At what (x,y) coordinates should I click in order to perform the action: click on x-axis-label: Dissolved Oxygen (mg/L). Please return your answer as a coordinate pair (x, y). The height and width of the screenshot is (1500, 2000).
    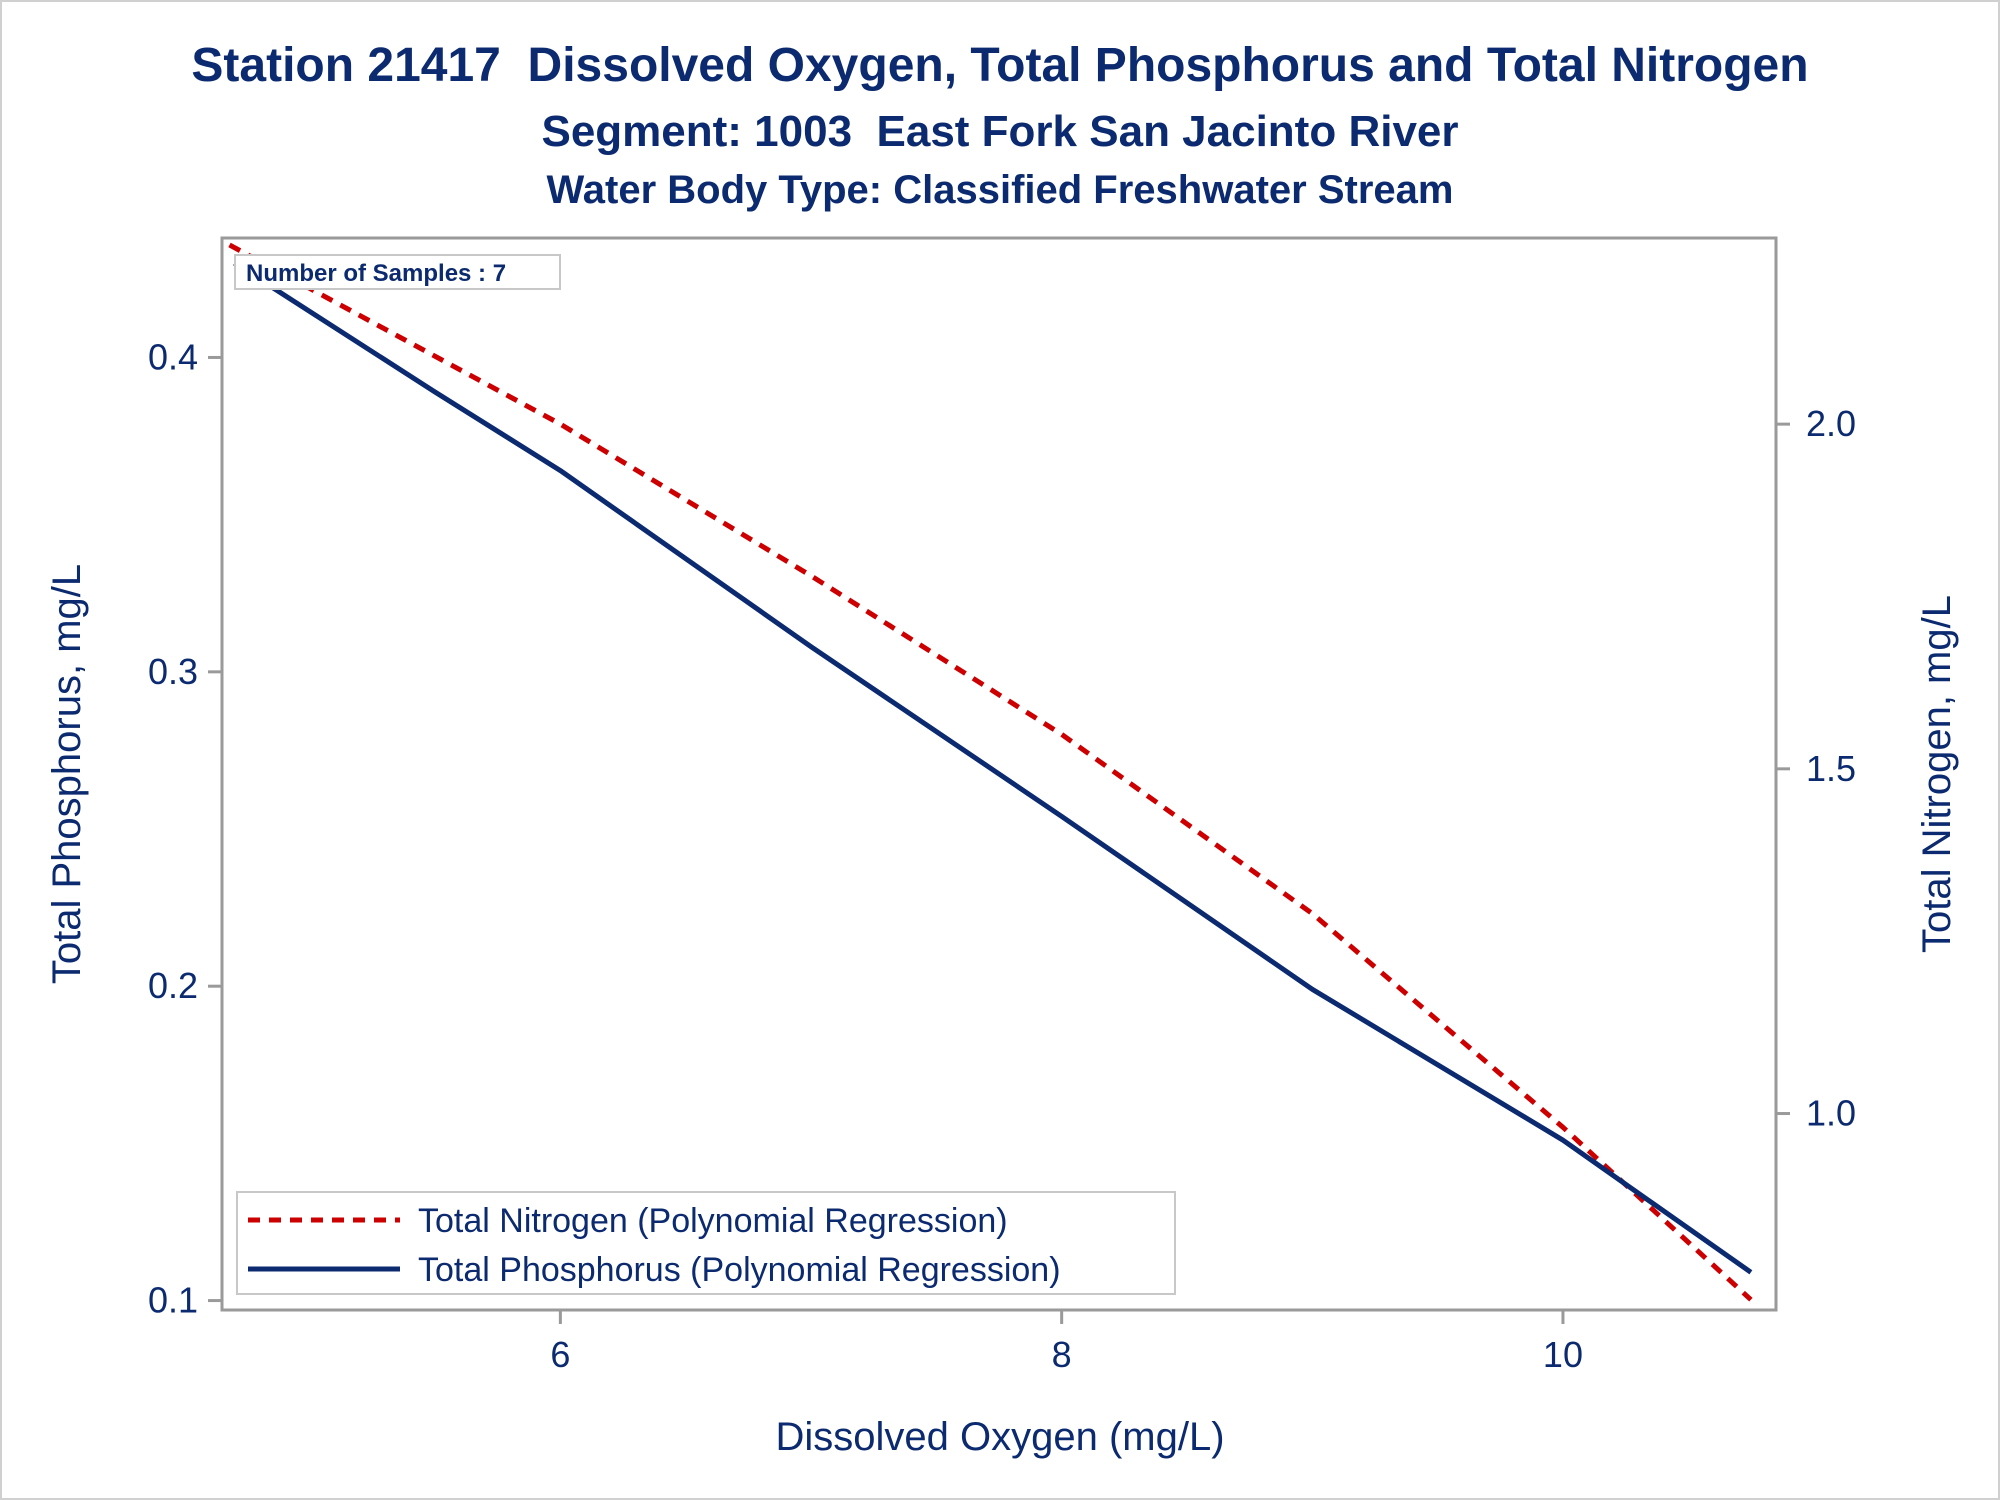
    Looking at the image, I should click on (999, 1437).